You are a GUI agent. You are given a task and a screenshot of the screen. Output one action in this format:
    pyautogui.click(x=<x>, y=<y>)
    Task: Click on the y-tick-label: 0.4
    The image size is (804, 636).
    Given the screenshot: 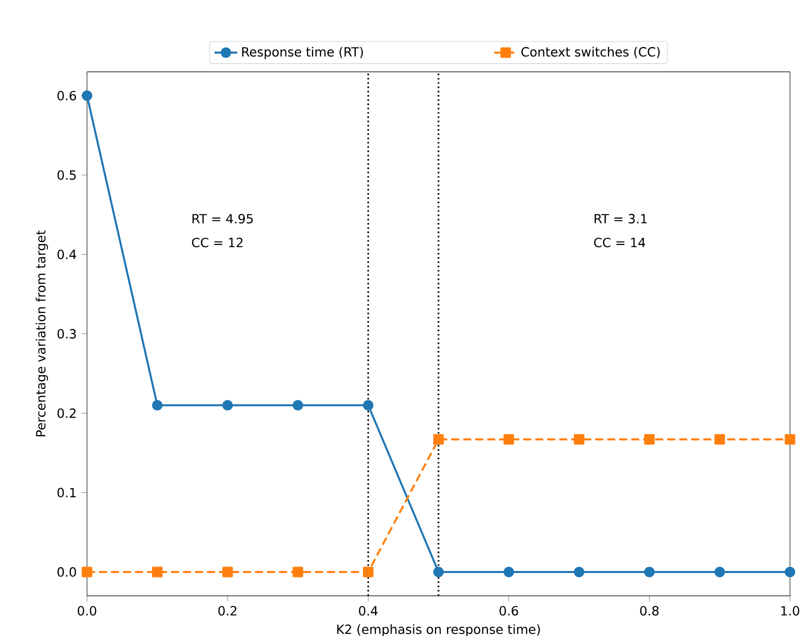 What is the action you would take?
    pyautogui.click(x=67, y=255)
    